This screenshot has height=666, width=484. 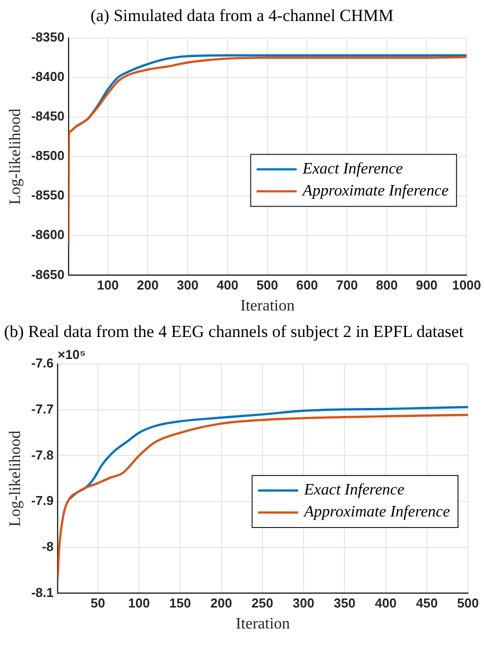 I want to click on y-tick-label: -8400, so click(x=47, y=76).